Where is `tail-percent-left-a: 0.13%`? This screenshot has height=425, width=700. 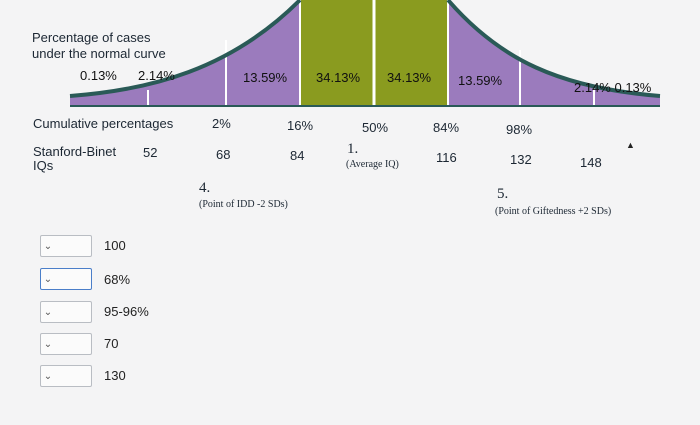 tail-percent-left-a: 0.13% is located at coordinates (98, 75).